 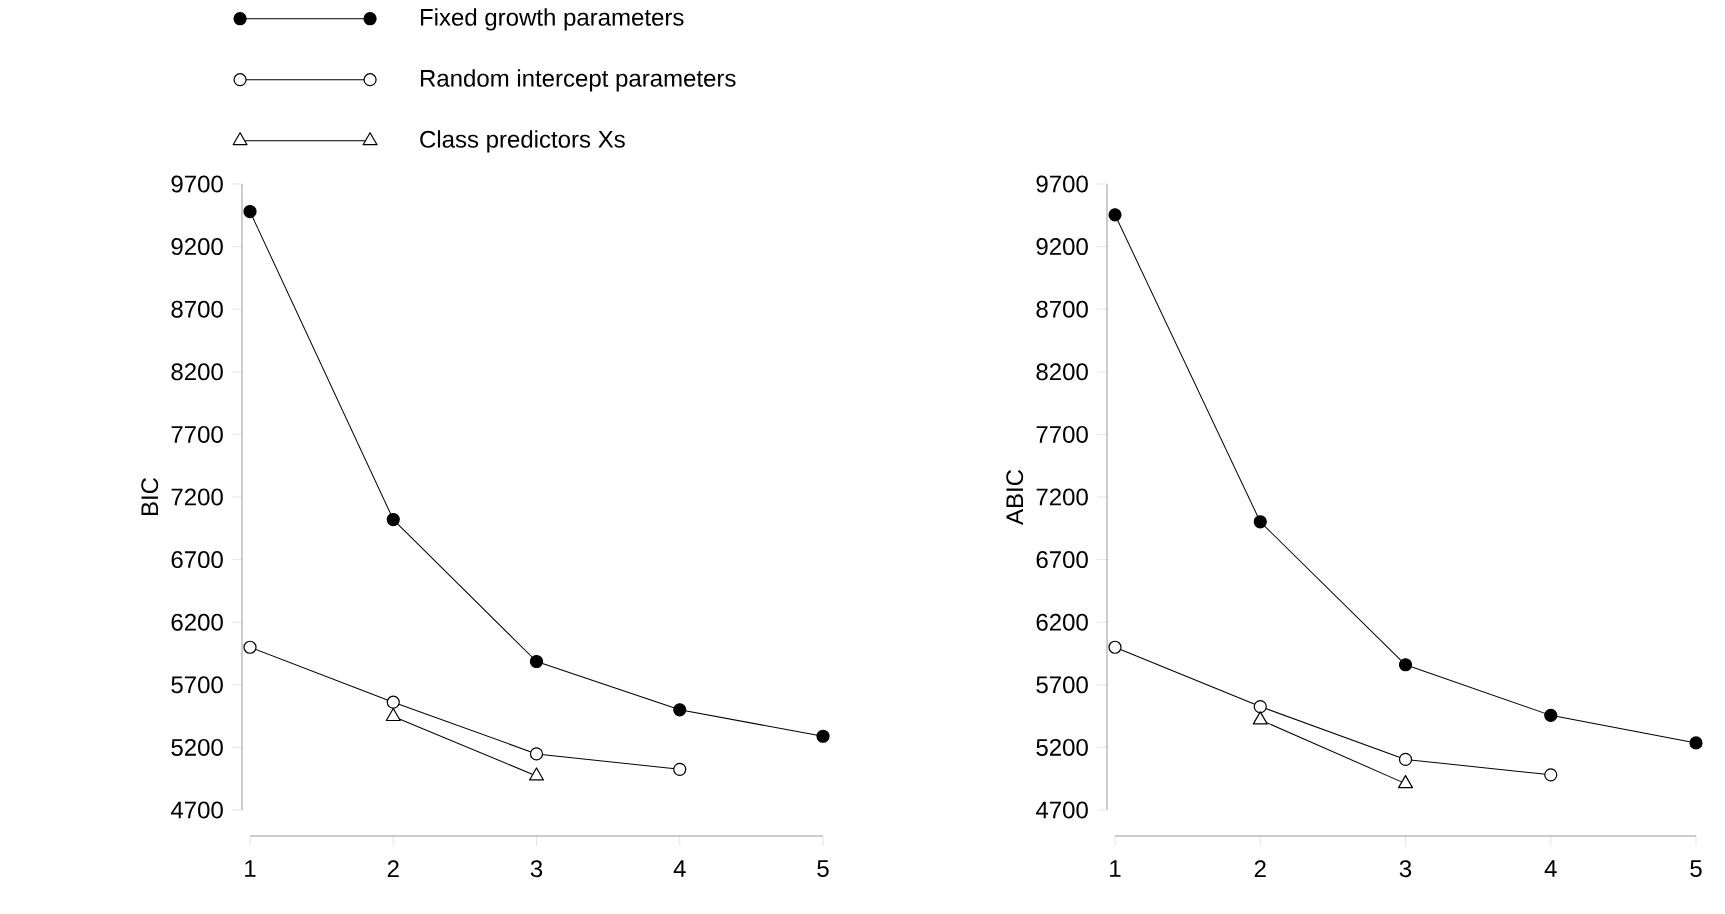 What do you see at coordinates (150, 496) in the screenshot?
I see `y-axis-title: BIC` at bounding box center [150, 496].